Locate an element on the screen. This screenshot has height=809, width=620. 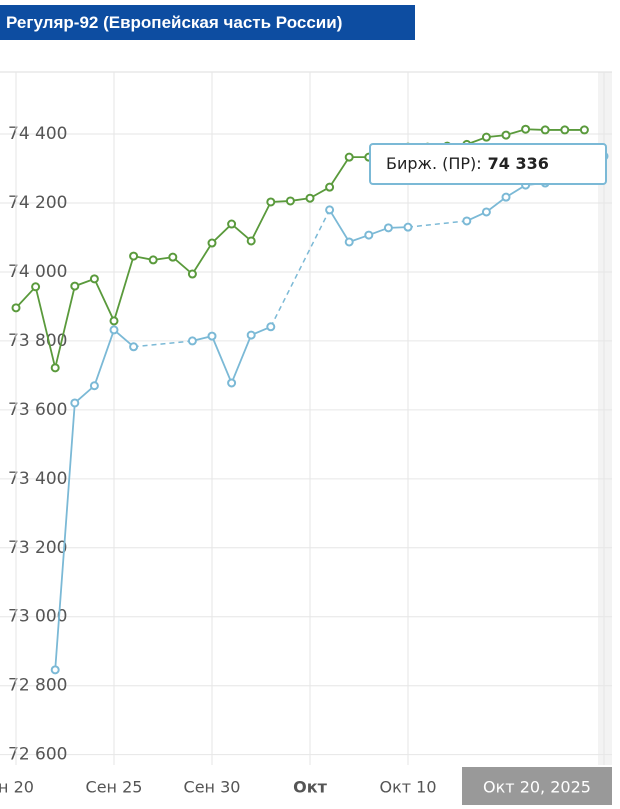
y-tick-label: 73 000 is located at coordinates (37, 617).